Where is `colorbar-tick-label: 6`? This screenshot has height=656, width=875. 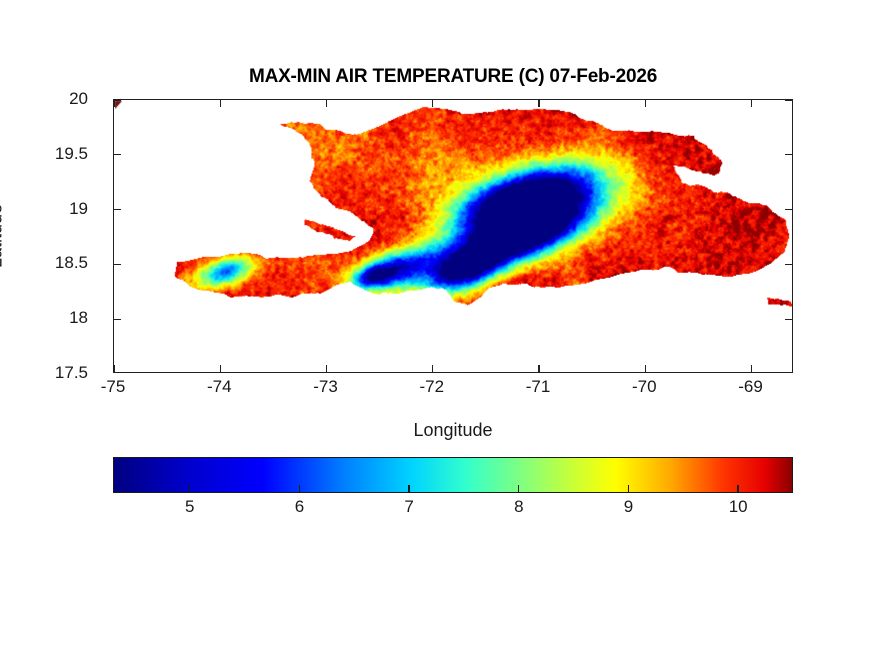 colorbar-tick-label: 6 is located at coordinates (299, 506).